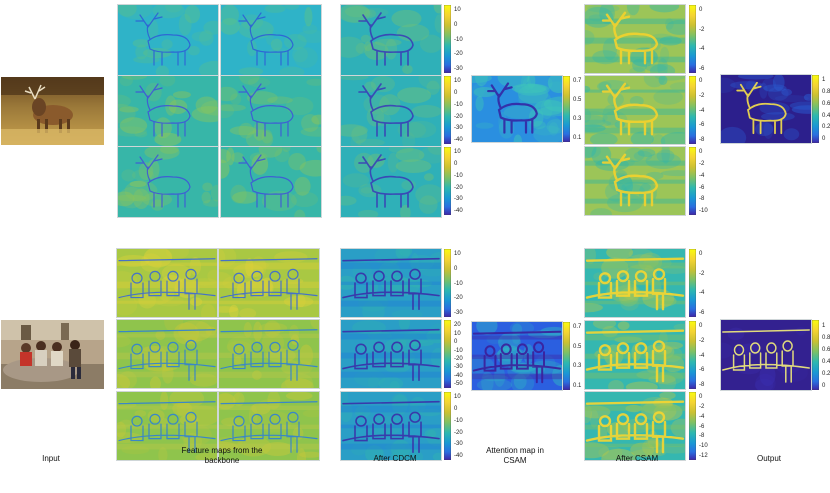 The image size is (830, 493). Describe the element at coordinates (826, 127) in the screenshot. I see `colorbar-tick: 0.2` at that location.